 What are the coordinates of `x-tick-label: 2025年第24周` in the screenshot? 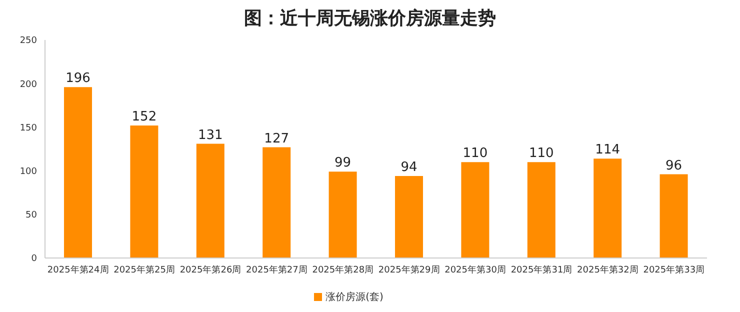 It's located at (78, 270).